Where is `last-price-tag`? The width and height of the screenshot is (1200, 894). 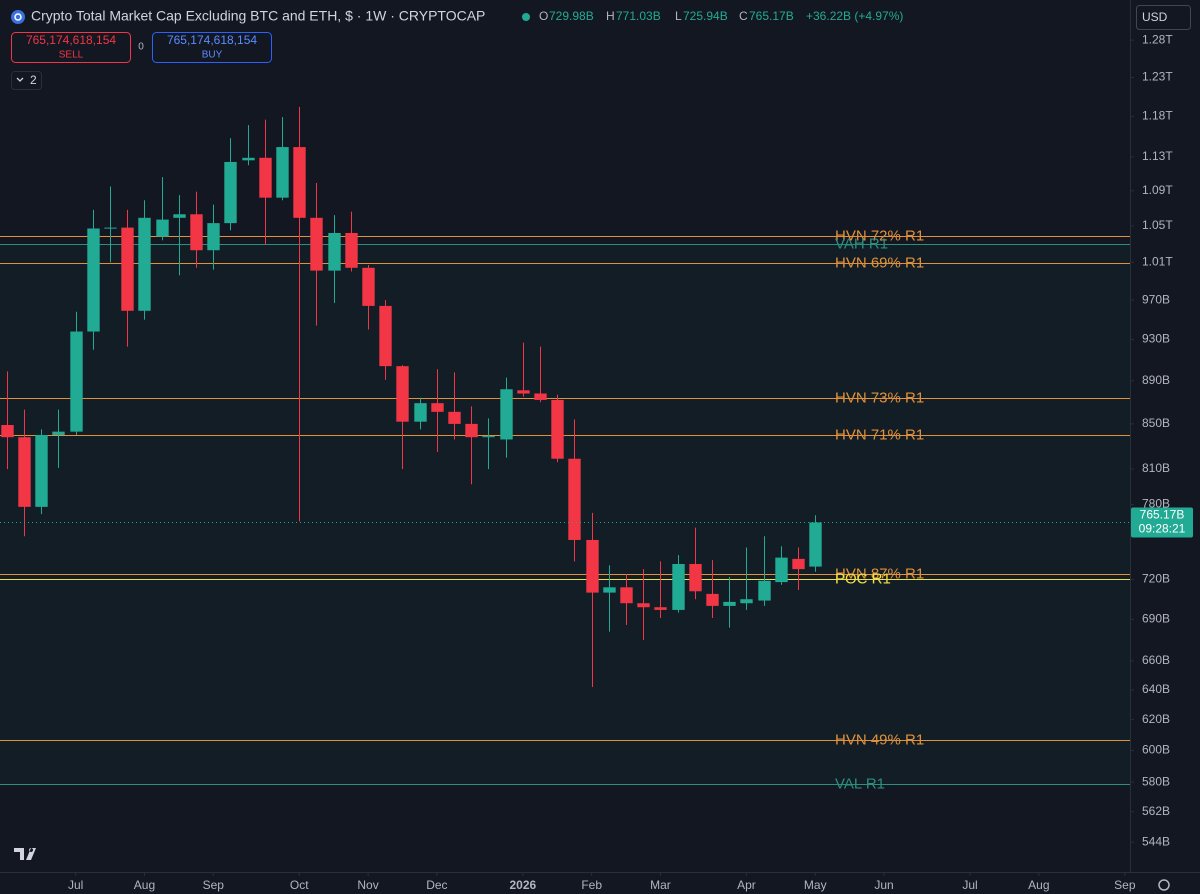 last-price-tag is located at coordinates (1162, 522).